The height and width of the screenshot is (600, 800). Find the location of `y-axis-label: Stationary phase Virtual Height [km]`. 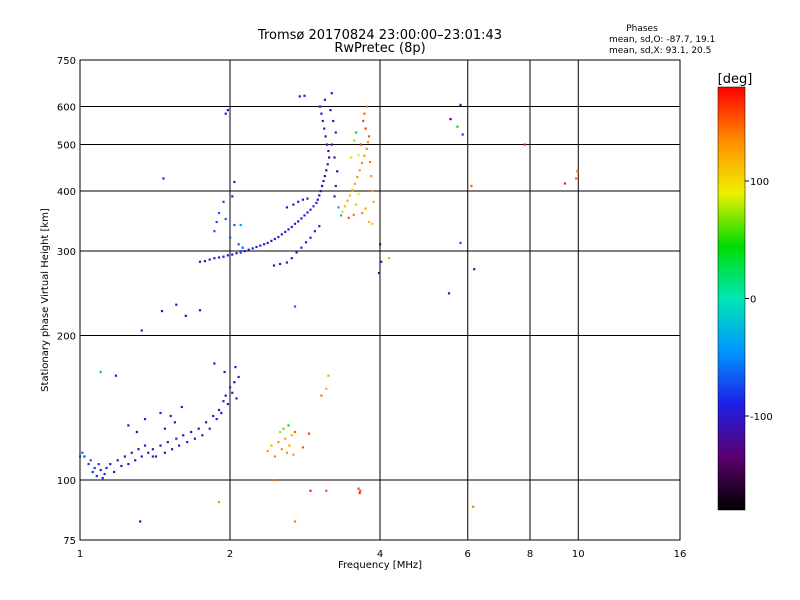

y-axis-label: Stationary phase Virtual Height [km] is located at coordinates (45, 300).